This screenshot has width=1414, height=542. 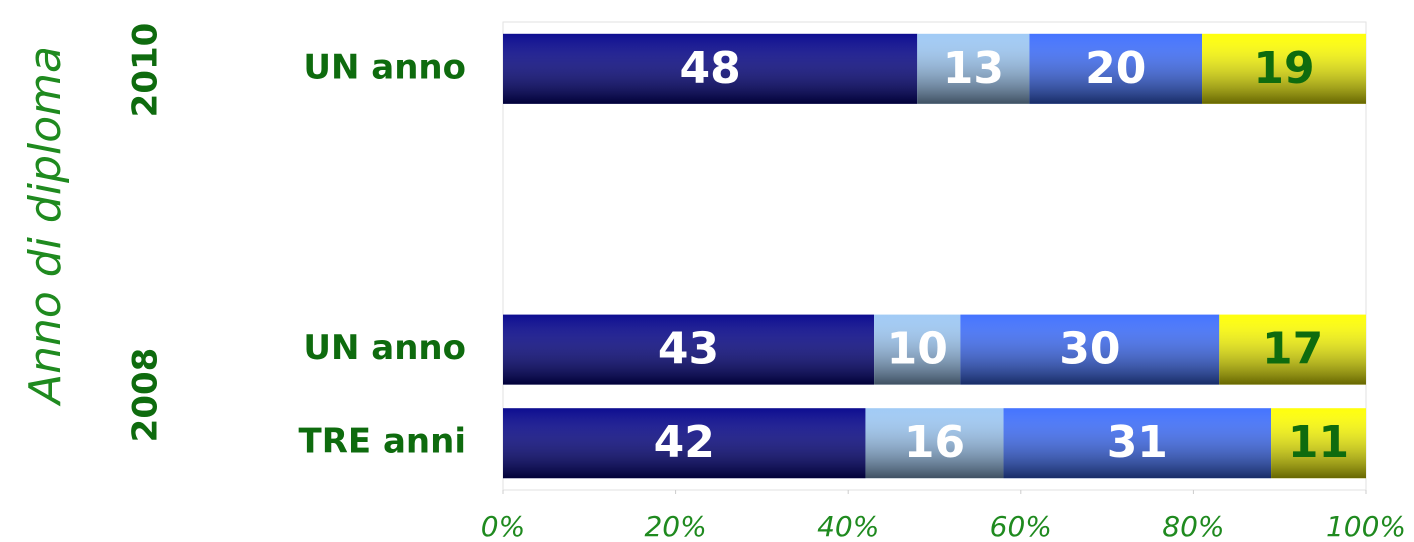 I want to click on data-label: 30, so click(x=1089, y=349).